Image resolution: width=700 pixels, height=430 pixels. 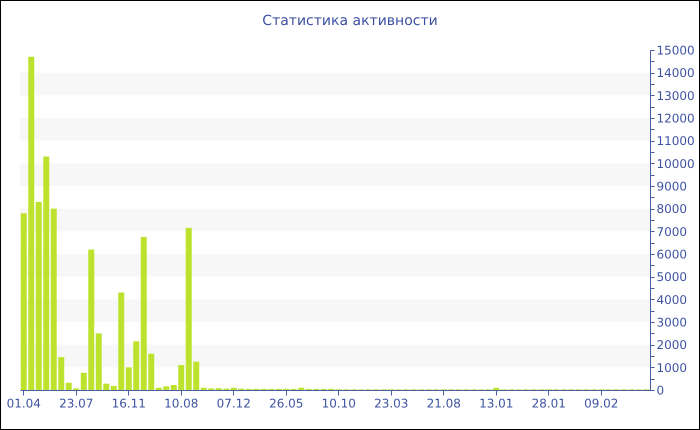 What do you see at coordinates (675, 163) in the screenshot?
I see `y-tick-label: 10000` at bounding box center [675, 163].